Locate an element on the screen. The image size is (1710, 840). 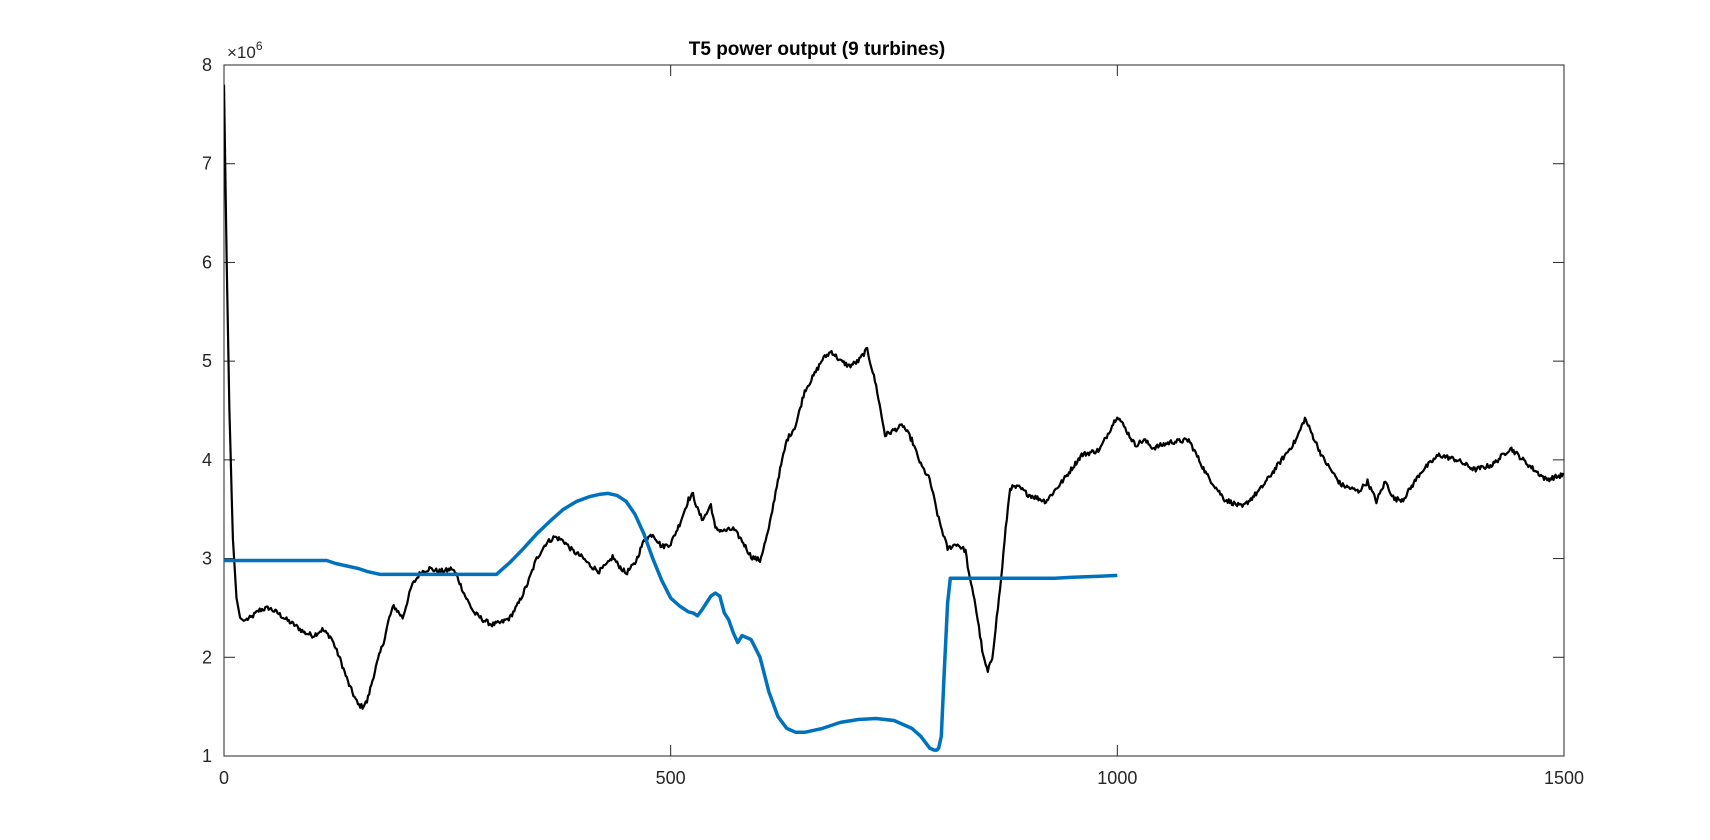
x-tick-label: 1000 is located at coordinates (1117, 778).